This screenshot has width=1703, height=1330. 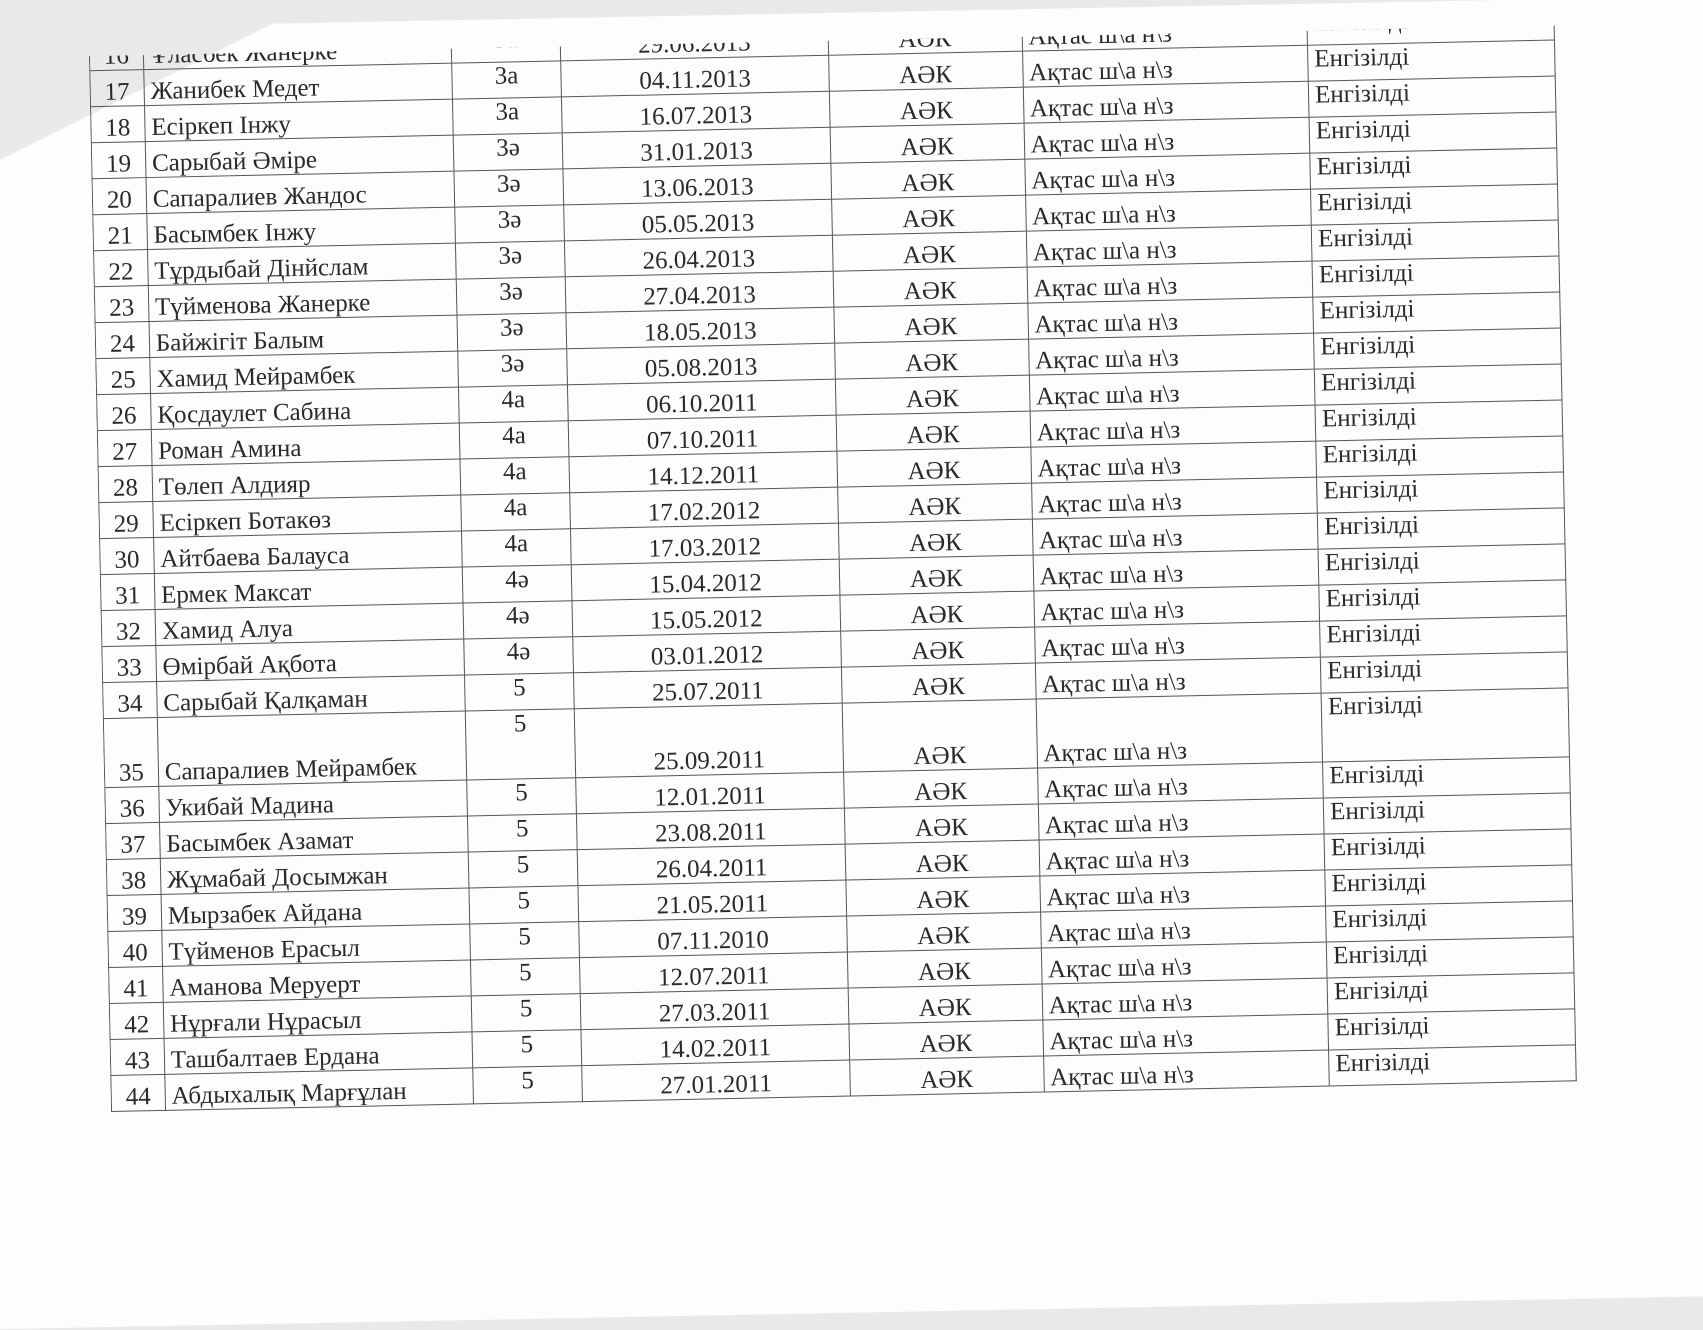 I want to click on cell-no: 28, so click(x=125, y=484).